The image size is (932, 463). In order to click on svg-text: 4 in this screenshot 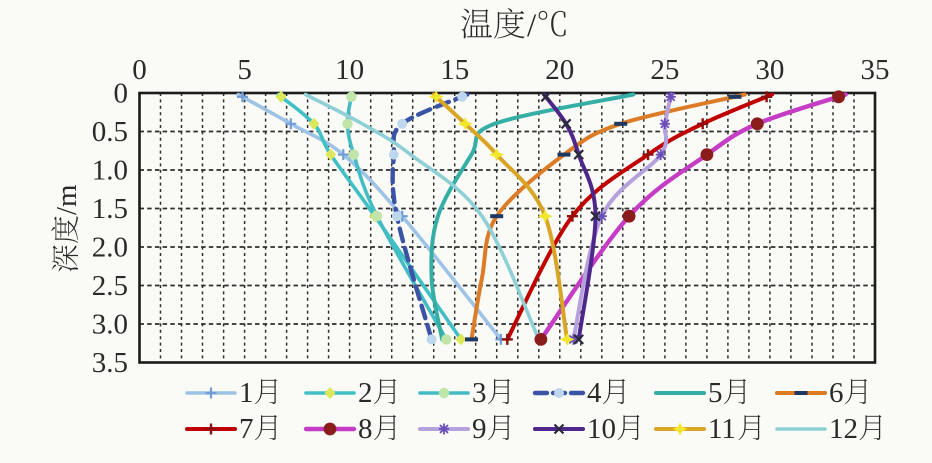, I will do `click(594, 393)`.